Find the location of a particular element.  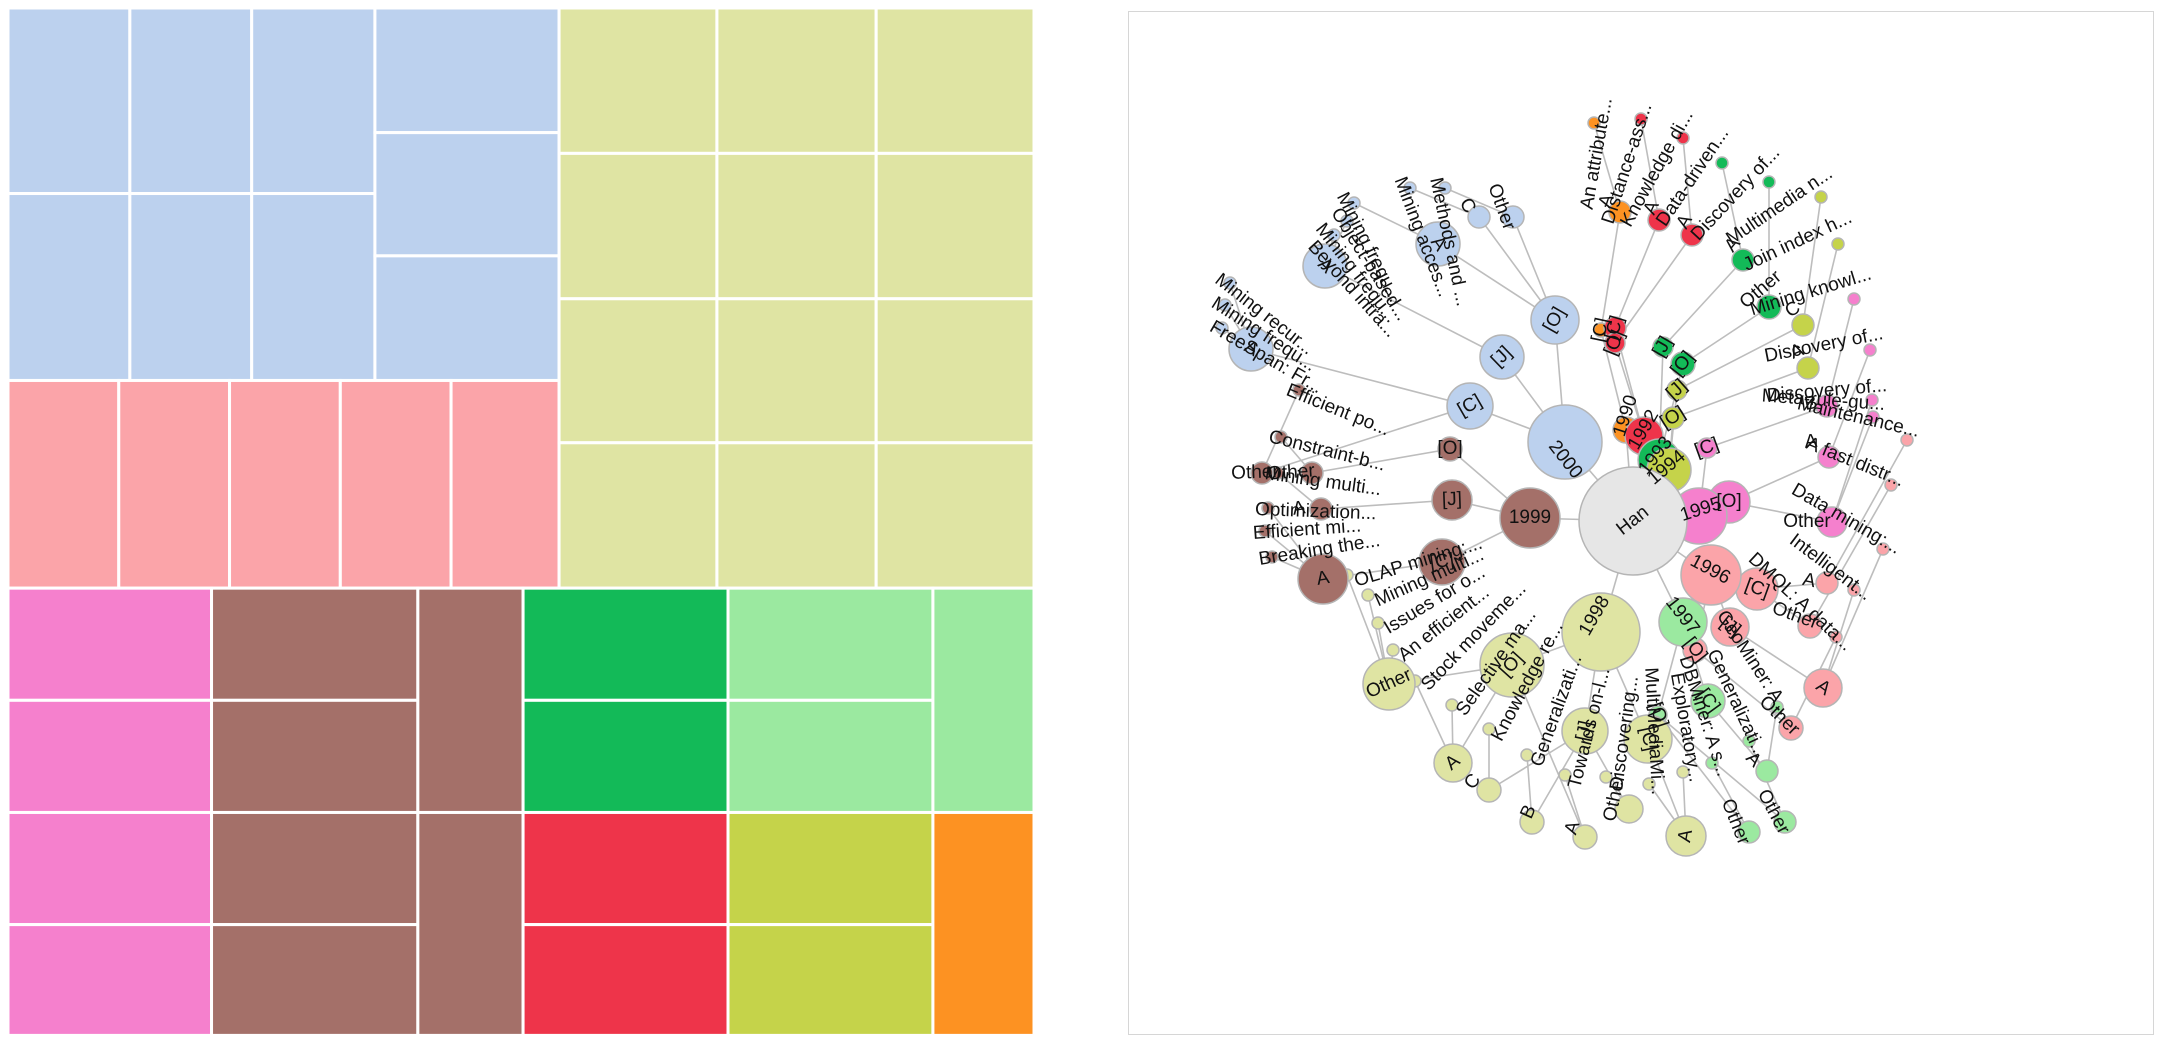

treemap-cell-1994 is located at coordinates (830, 868).